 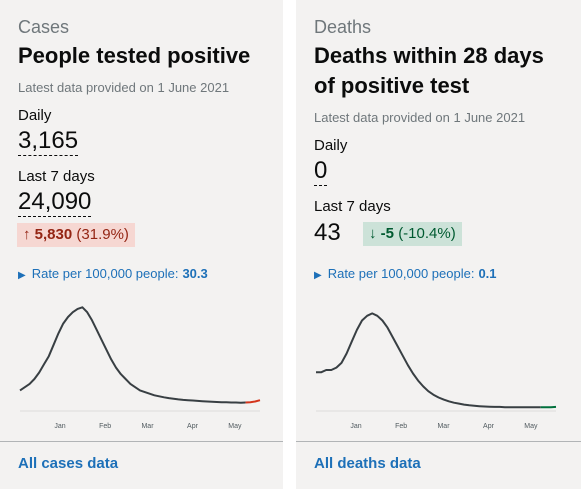 I want to click on cases-change-value: 5,830, so click(x=53, y=234).